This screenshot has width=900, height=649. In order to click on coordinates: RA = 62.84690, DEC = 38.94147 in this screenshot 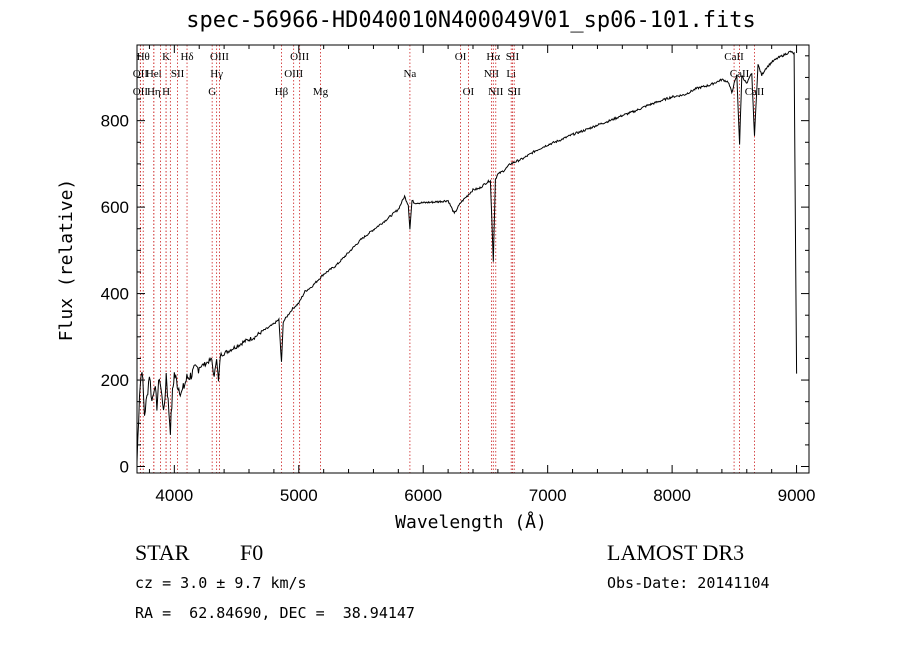, I will do `click(275, 613)`.